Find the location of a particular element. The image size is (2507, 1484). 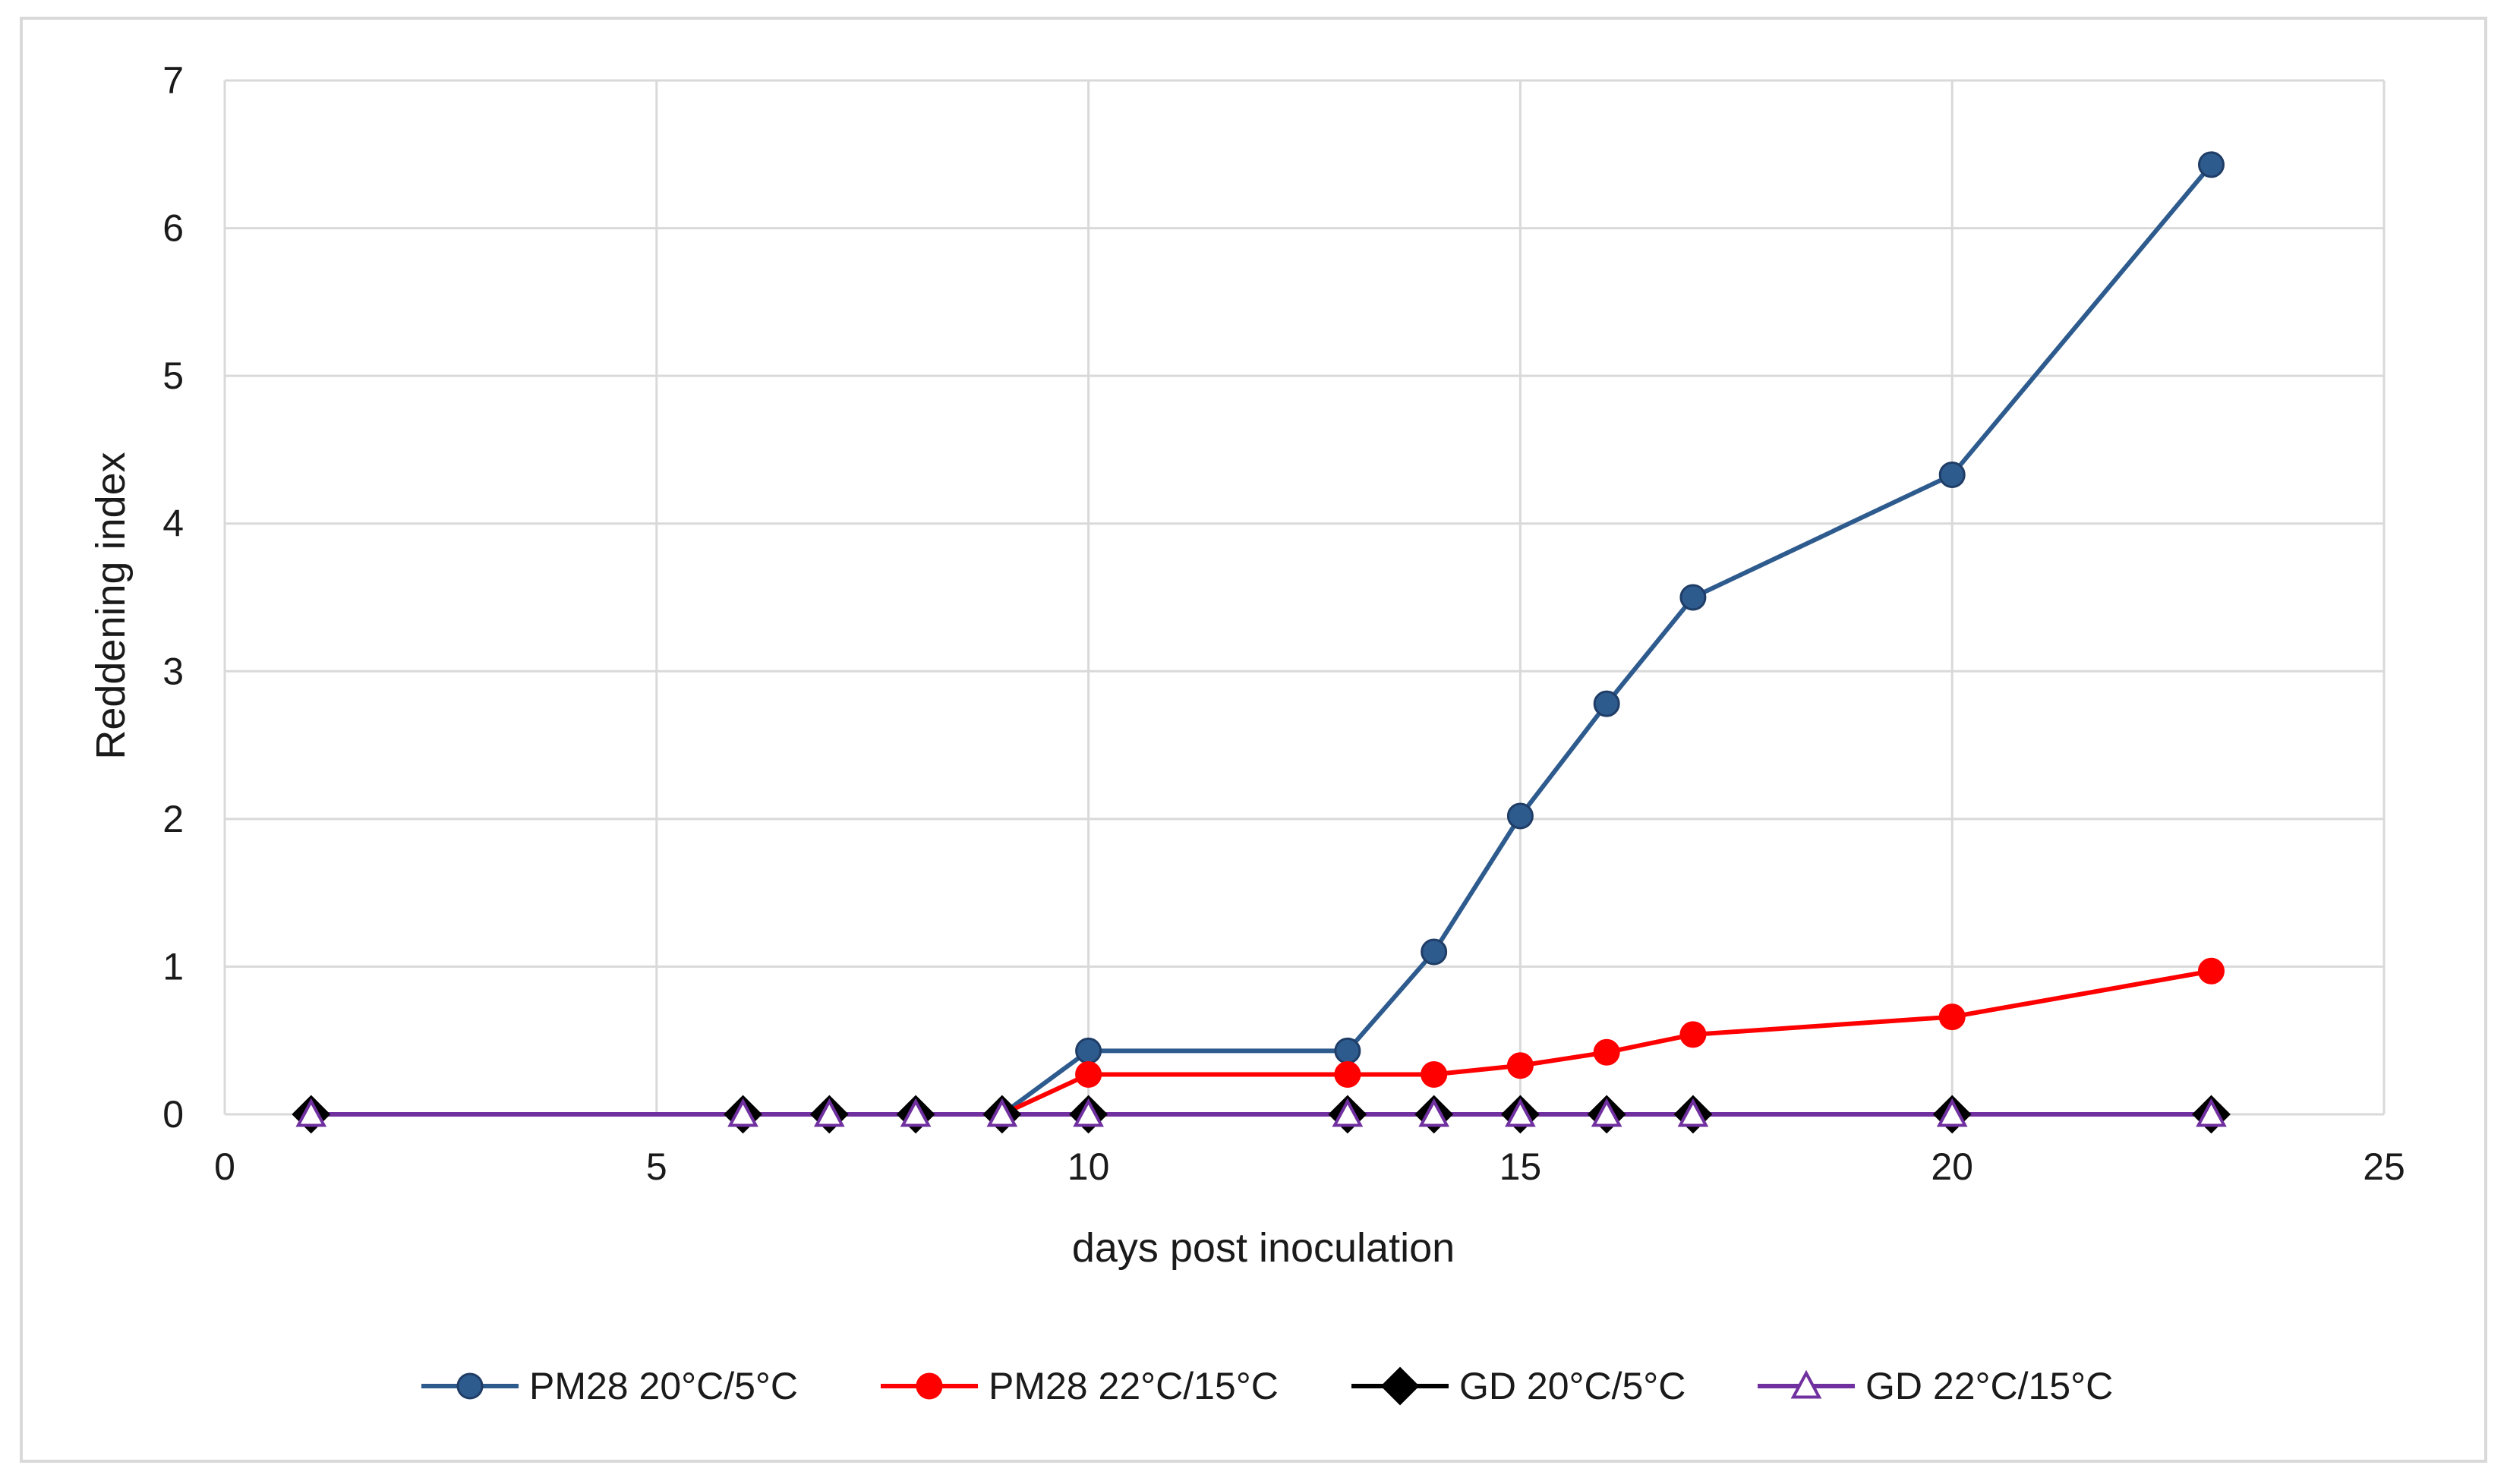

x-tick-label: 0 is located at coordinates (224, 1166).